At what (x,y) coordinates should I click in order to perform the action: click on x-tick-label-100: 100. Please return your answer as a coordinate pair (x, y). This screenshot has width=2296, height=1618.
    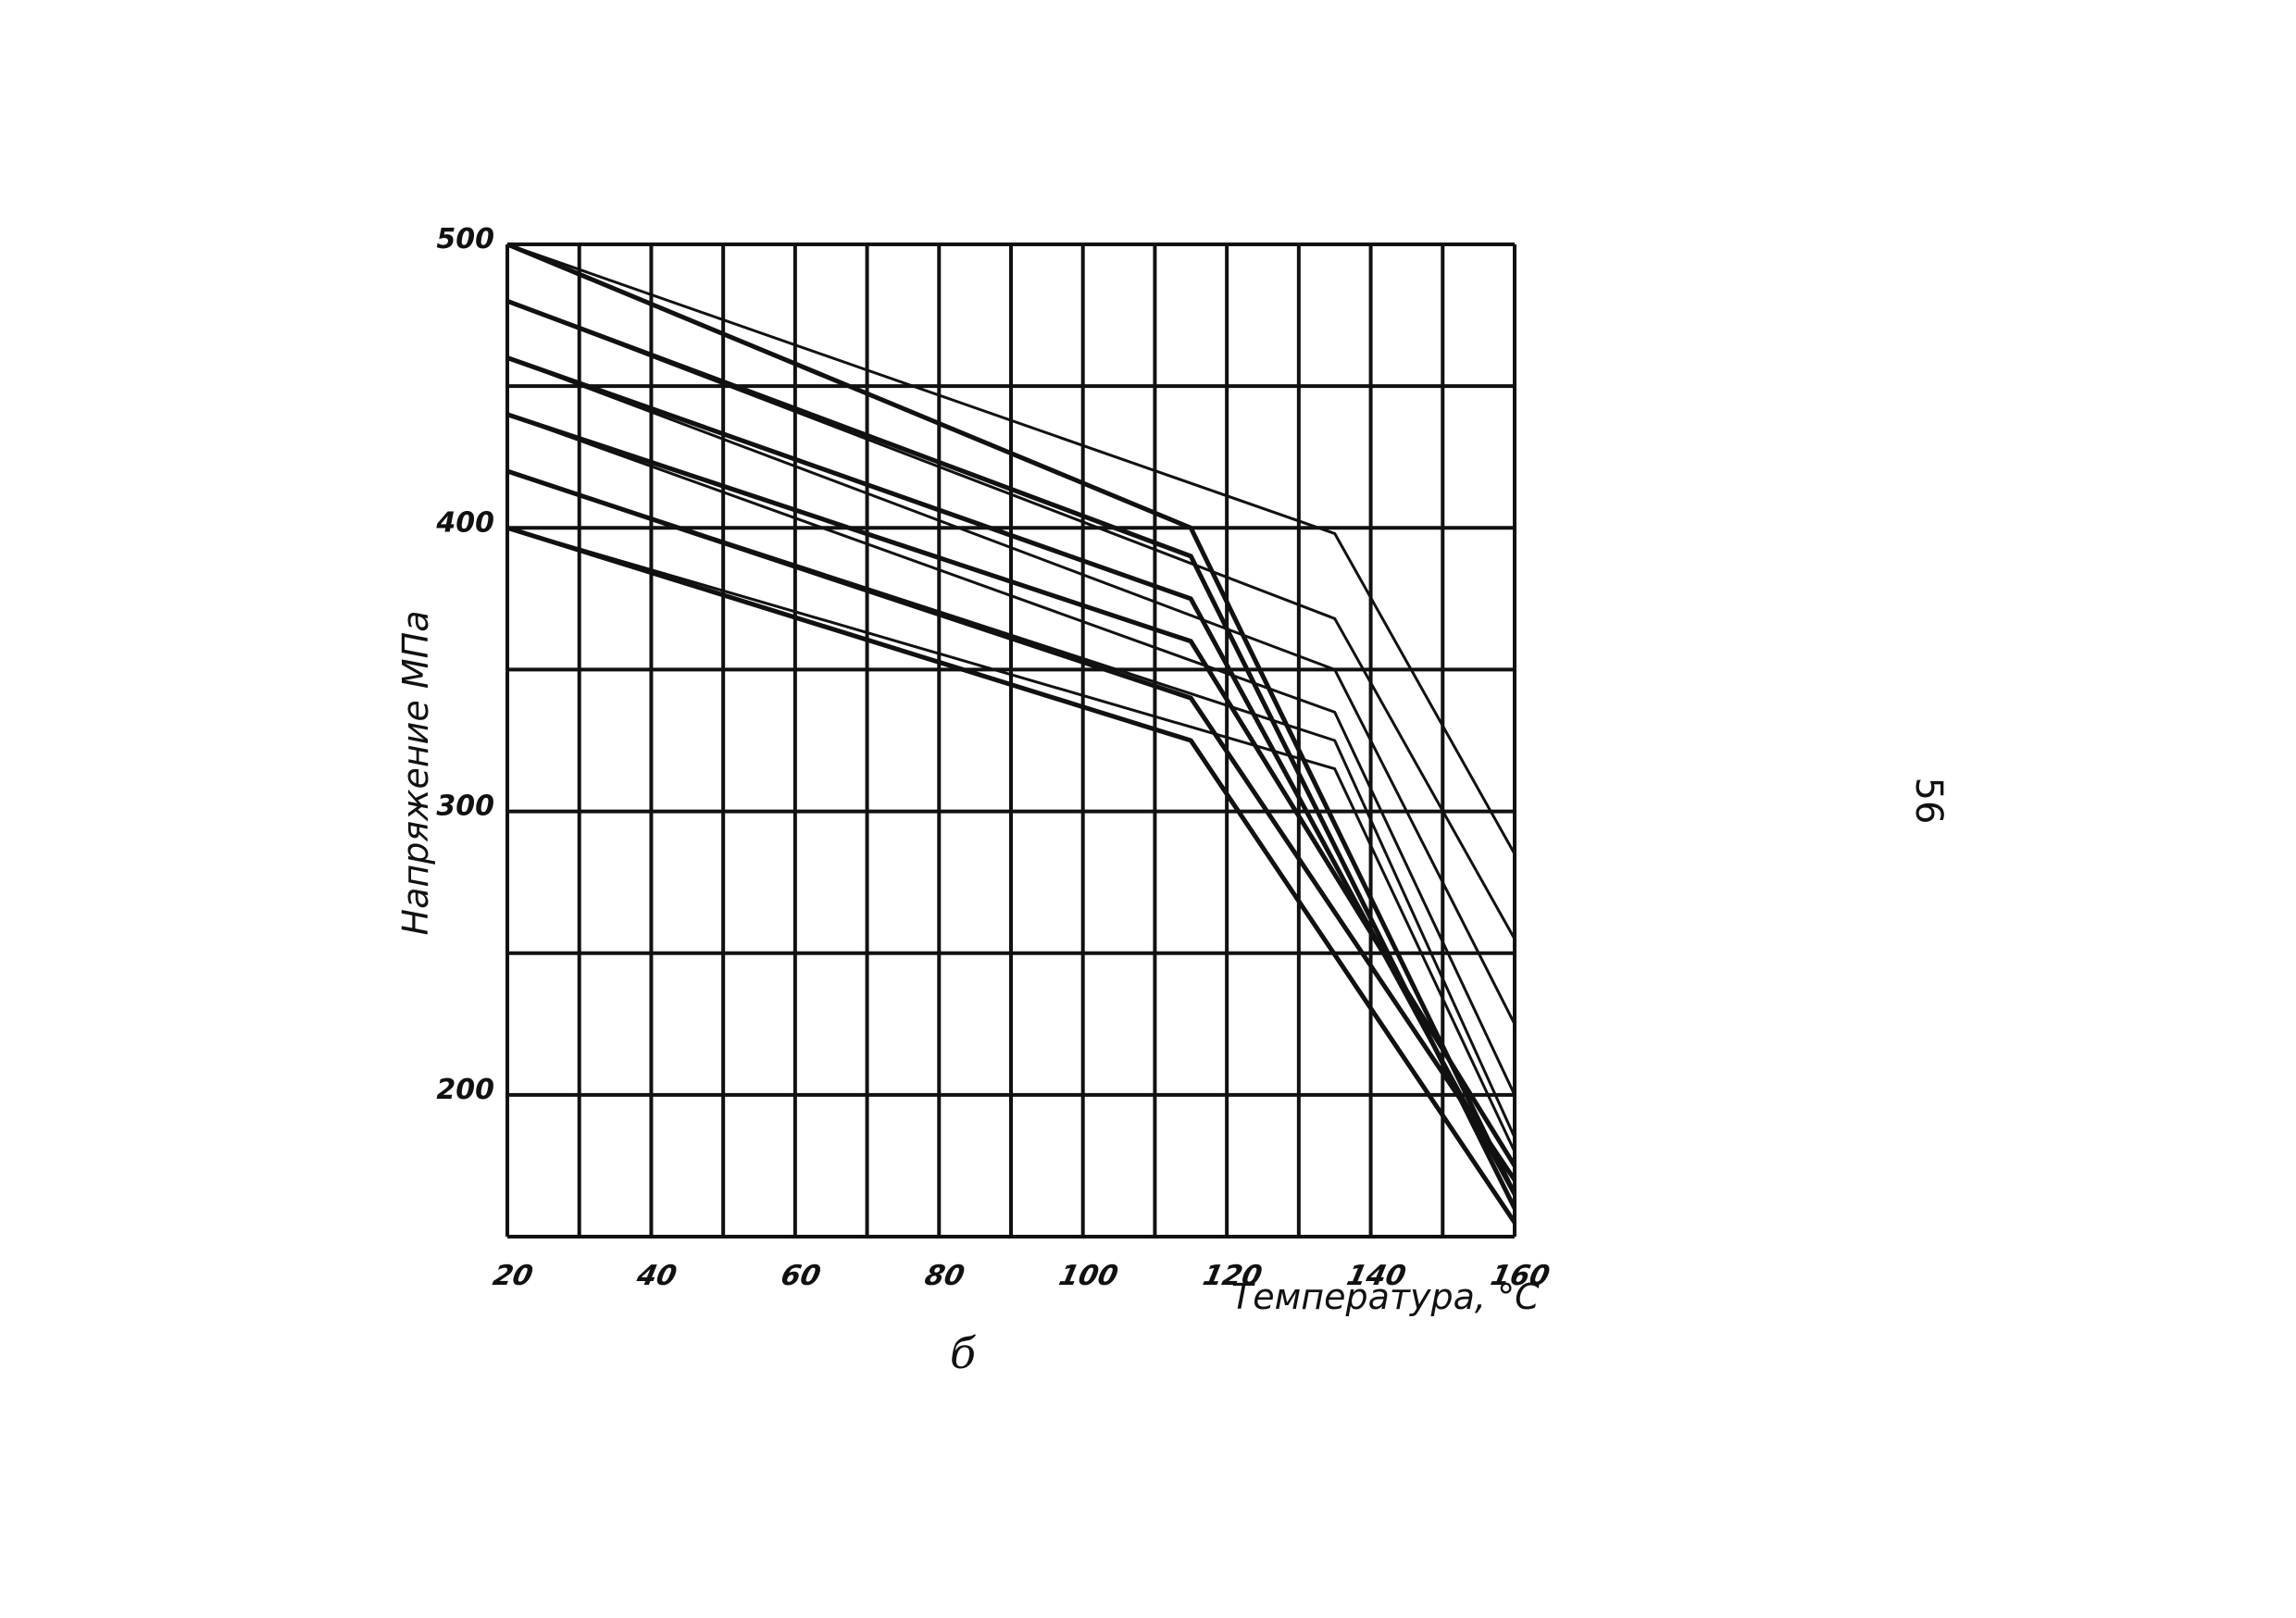
    Looking at the image, I should click on (1088, 1276).